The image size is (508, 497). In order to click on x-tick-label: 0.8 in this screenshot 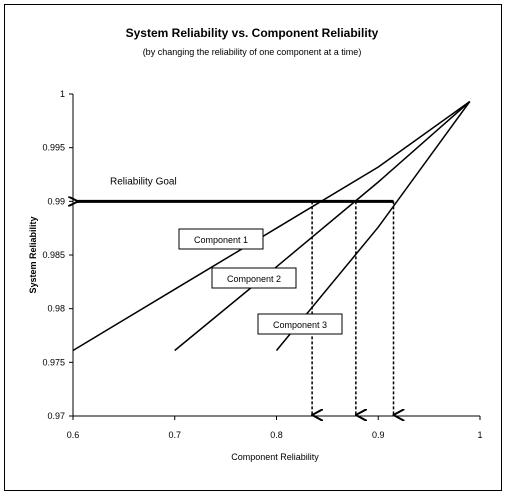, I will do `click(276, 435)`.